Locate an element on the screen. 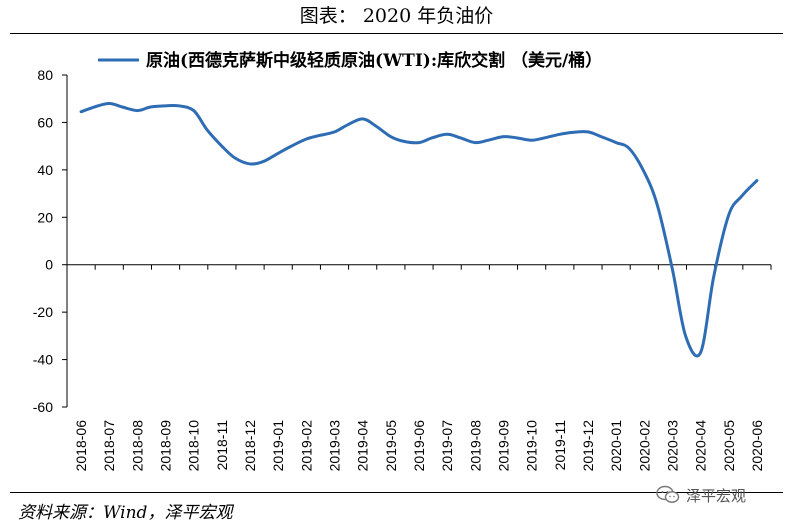 This screenshot has width=793, height=527. watermark-text: 泽平宏观 is located at coordinates (716, 495).